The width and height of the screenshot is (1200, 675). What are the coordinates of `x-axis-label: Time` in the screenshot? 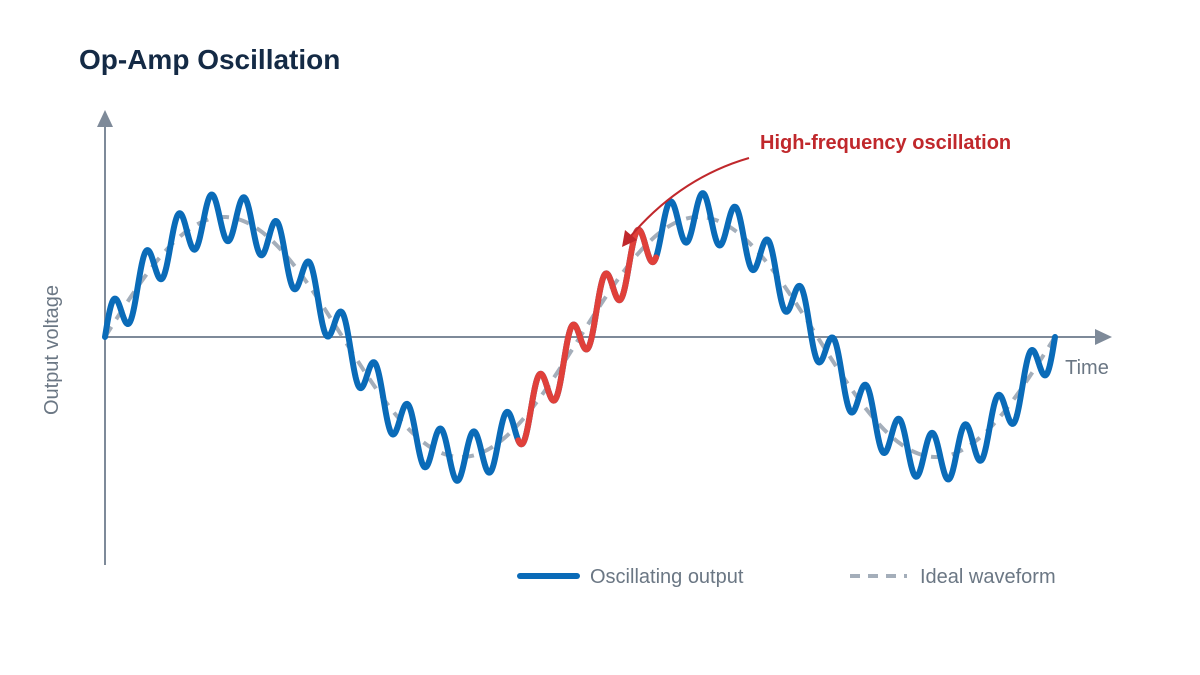 It's located at (1087, 368).